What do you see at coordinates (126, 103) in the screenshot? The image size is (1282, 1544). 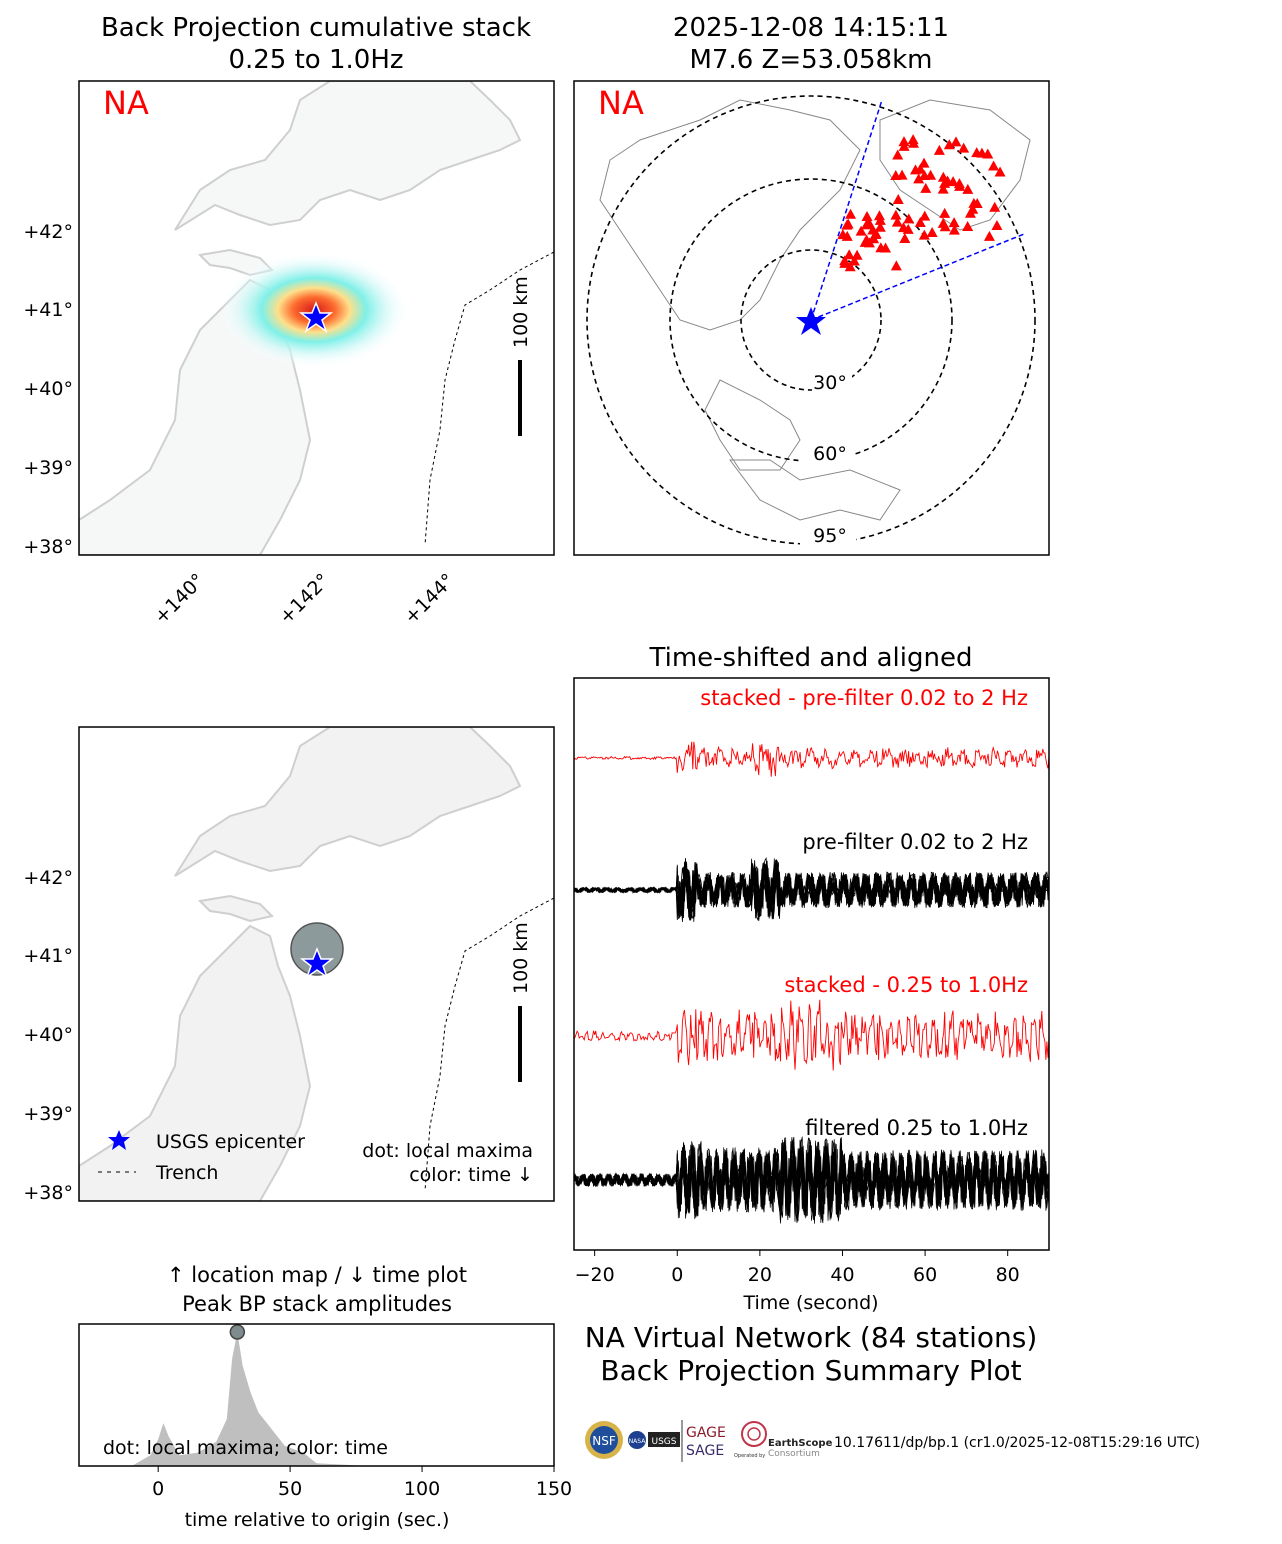 I see `network-tag: NA` at bounding box center [126, 103].